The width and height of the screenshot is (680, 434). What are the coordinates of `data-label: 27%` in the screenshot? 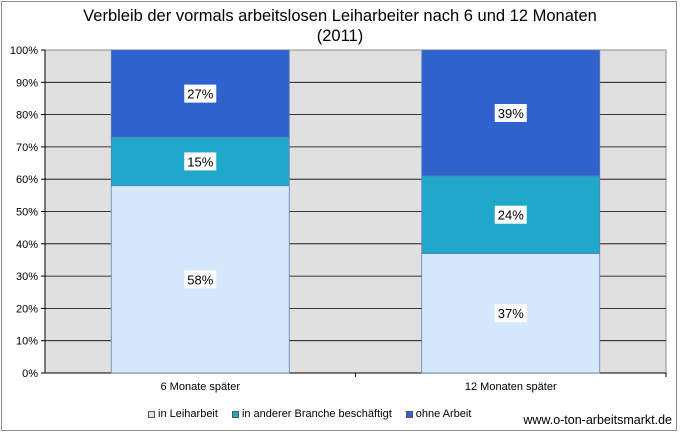 It's located at (200, 94).